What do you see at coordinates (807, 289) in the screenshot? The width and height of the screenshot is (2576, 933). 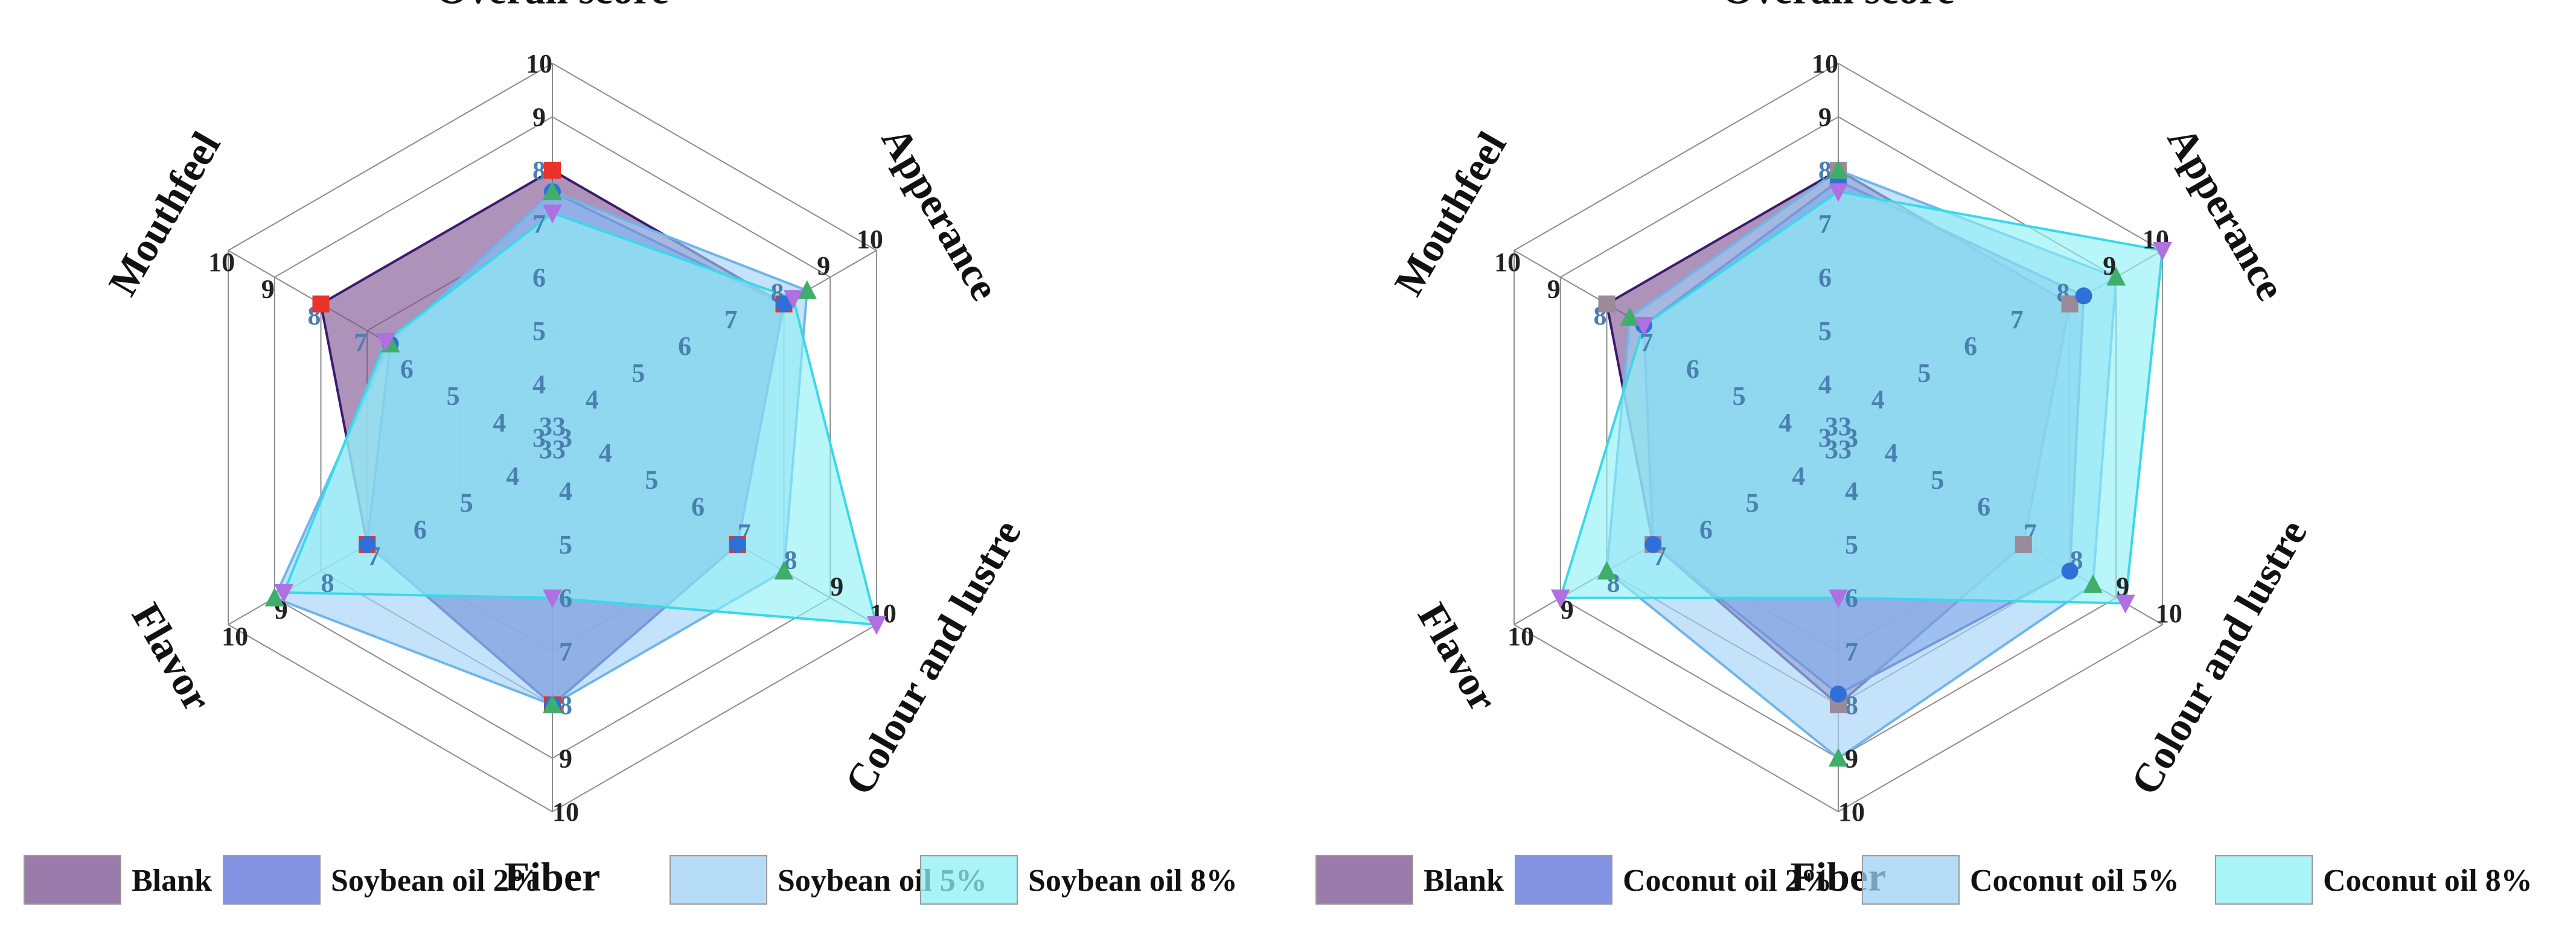 I see `data-point-soybean-oil-5-apperance` at bounding box center [807, 289].